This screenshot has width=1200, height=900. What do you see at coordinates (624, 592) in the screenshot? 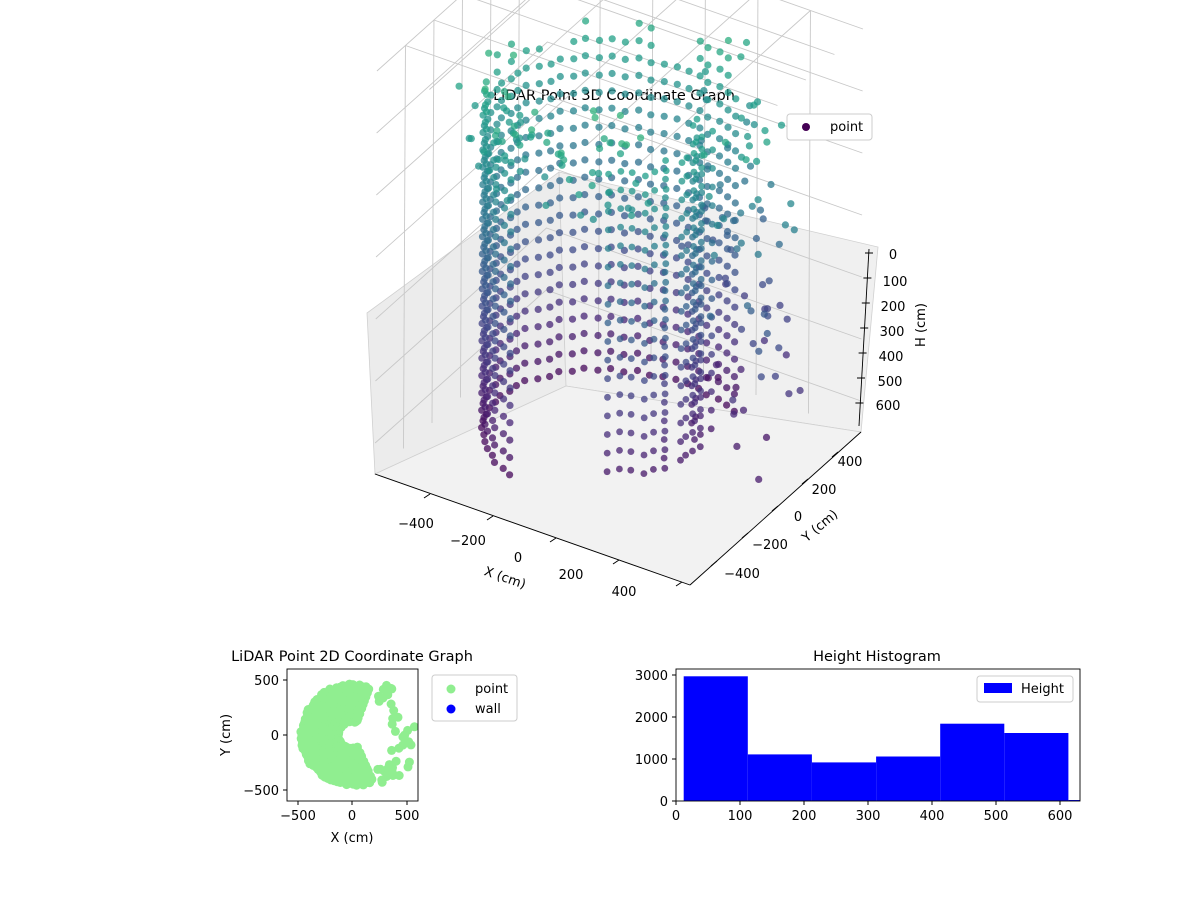
I see `x-tick-label: 400` at bounding box center [624, 592].